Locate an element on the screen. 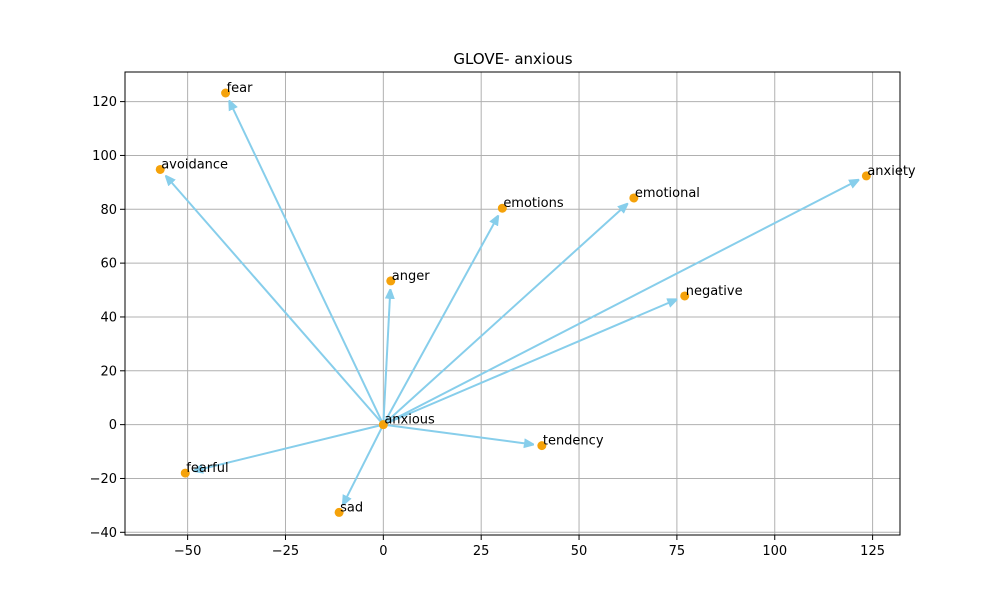 The width and height of the screenshot is (1000, 604). x-tick-label: 25 is located at coordinates (481, 551).